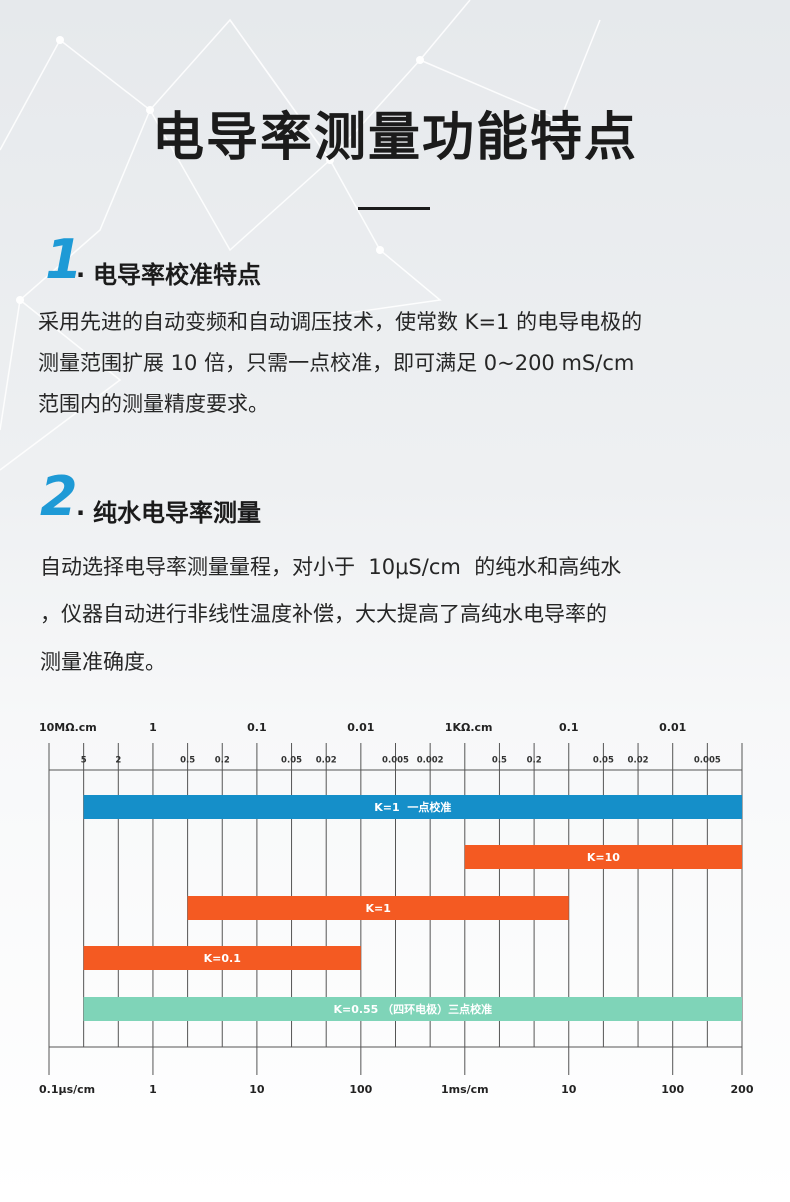 The image size is (790, 1202). What do you see at coordinates (465, 1089) in the screenshot?
I see `bottom-label: 1ms/cm` at bounding box center [465, 1089].